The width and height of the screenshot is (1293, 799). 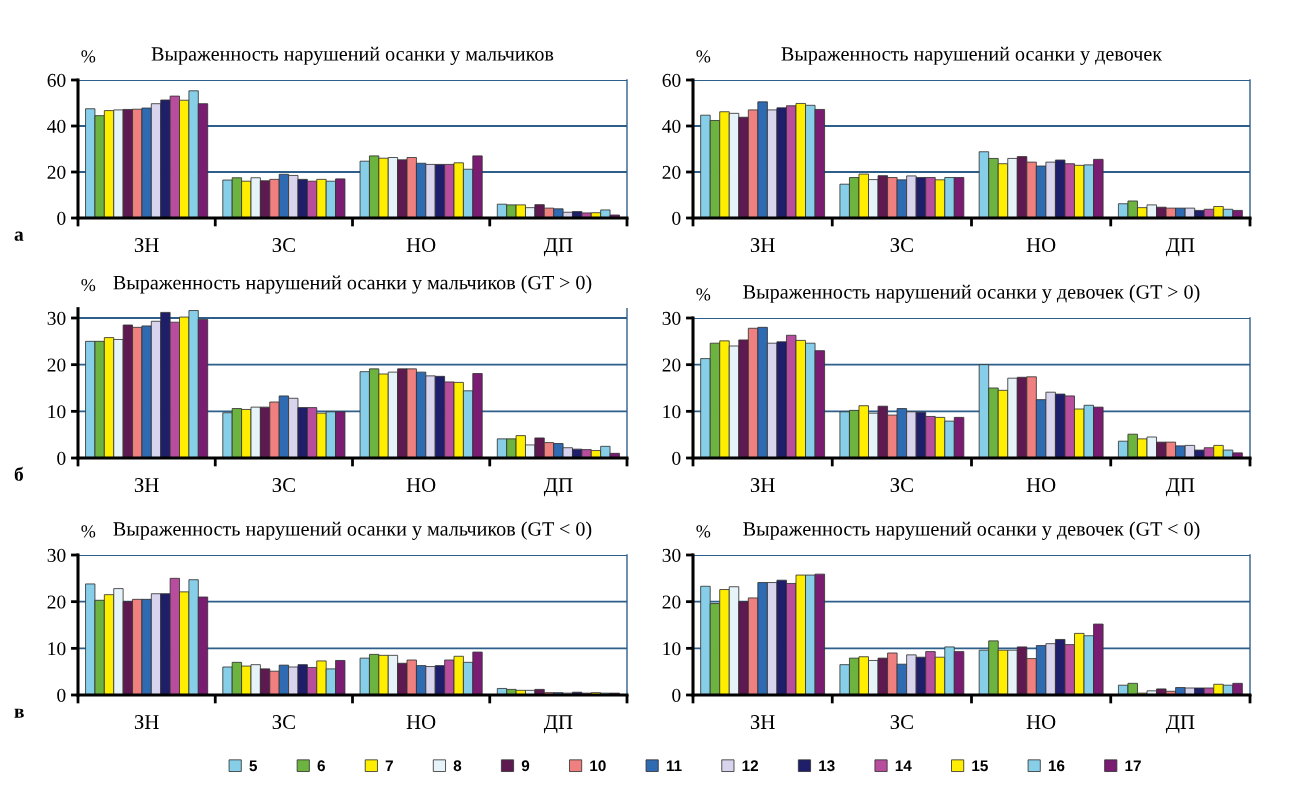 What do you see at coordinates (972, 55) in the screenshot?
I see `chart-title: Выраженность нарушений осанки у девочек` at bounding box center [972, 55].